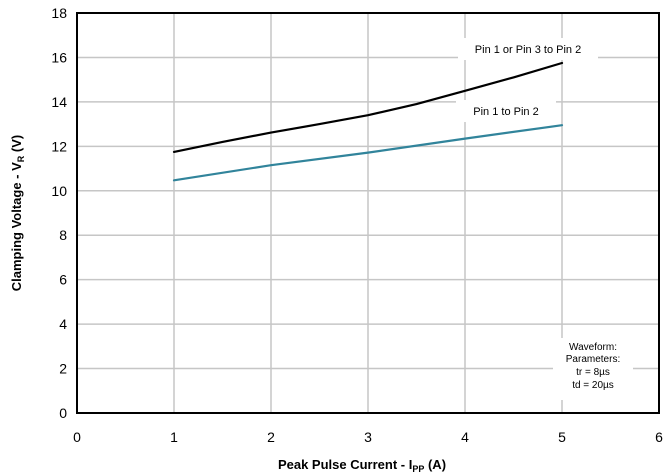 This screenshot has width=663, height=476. Describe the element at coordinates (77, 437) in the screenshot. I see `x-tick-label: 0` at that location.